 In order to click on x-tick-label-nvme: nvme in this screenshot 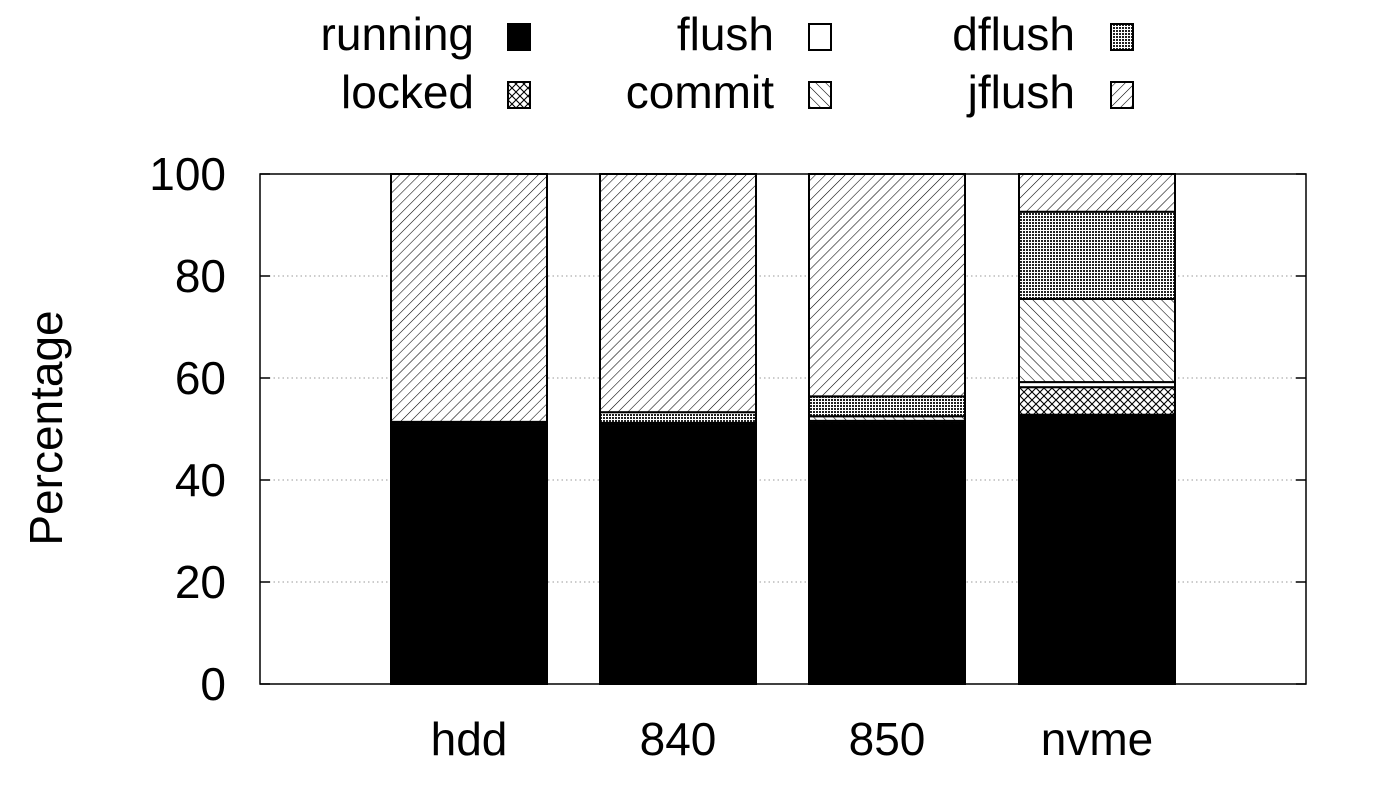, I will do `click(1097, 739)`.